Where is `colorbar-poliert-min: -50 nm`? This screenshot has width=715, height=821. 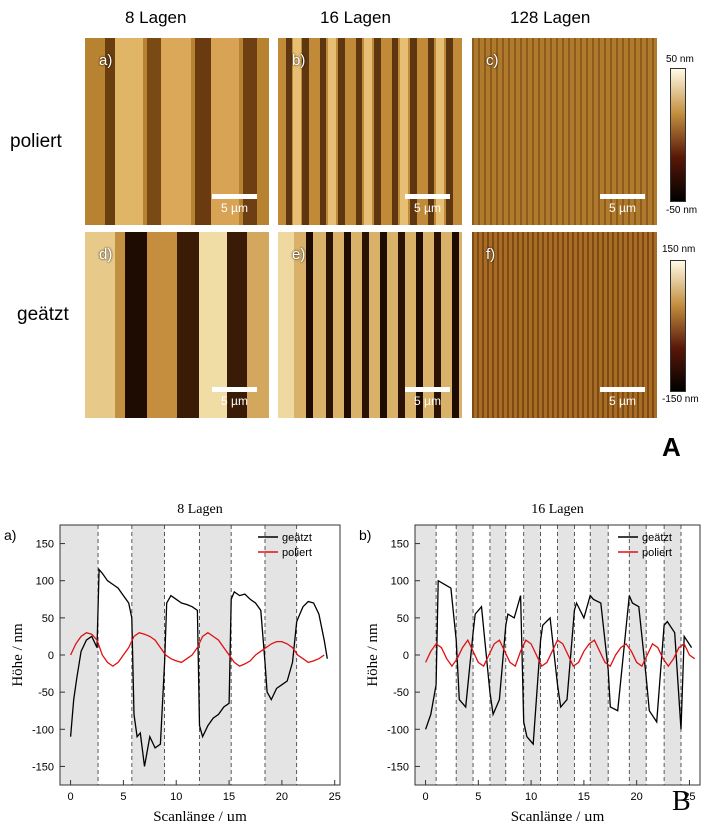 colorbar-poliert-min: -50 nm is located at coordinates (682, 210).